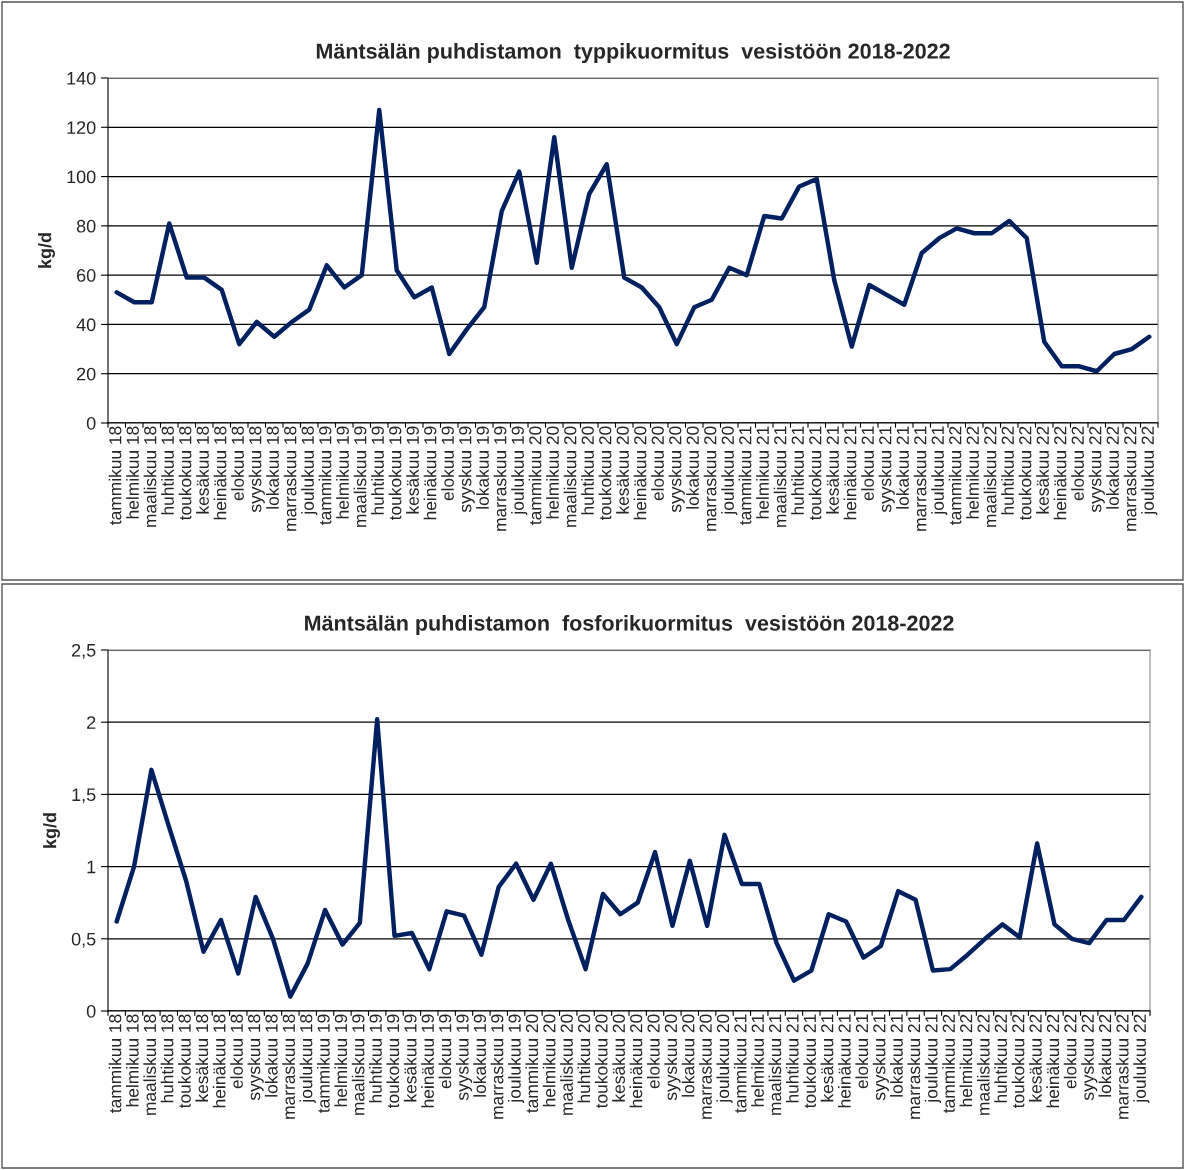 The width and height of the screenshot is (1185, 1170). Describe the element at coordinates (902, 467) in the screenshot. I see `x-tick-label: lokakuu 21` at that location.